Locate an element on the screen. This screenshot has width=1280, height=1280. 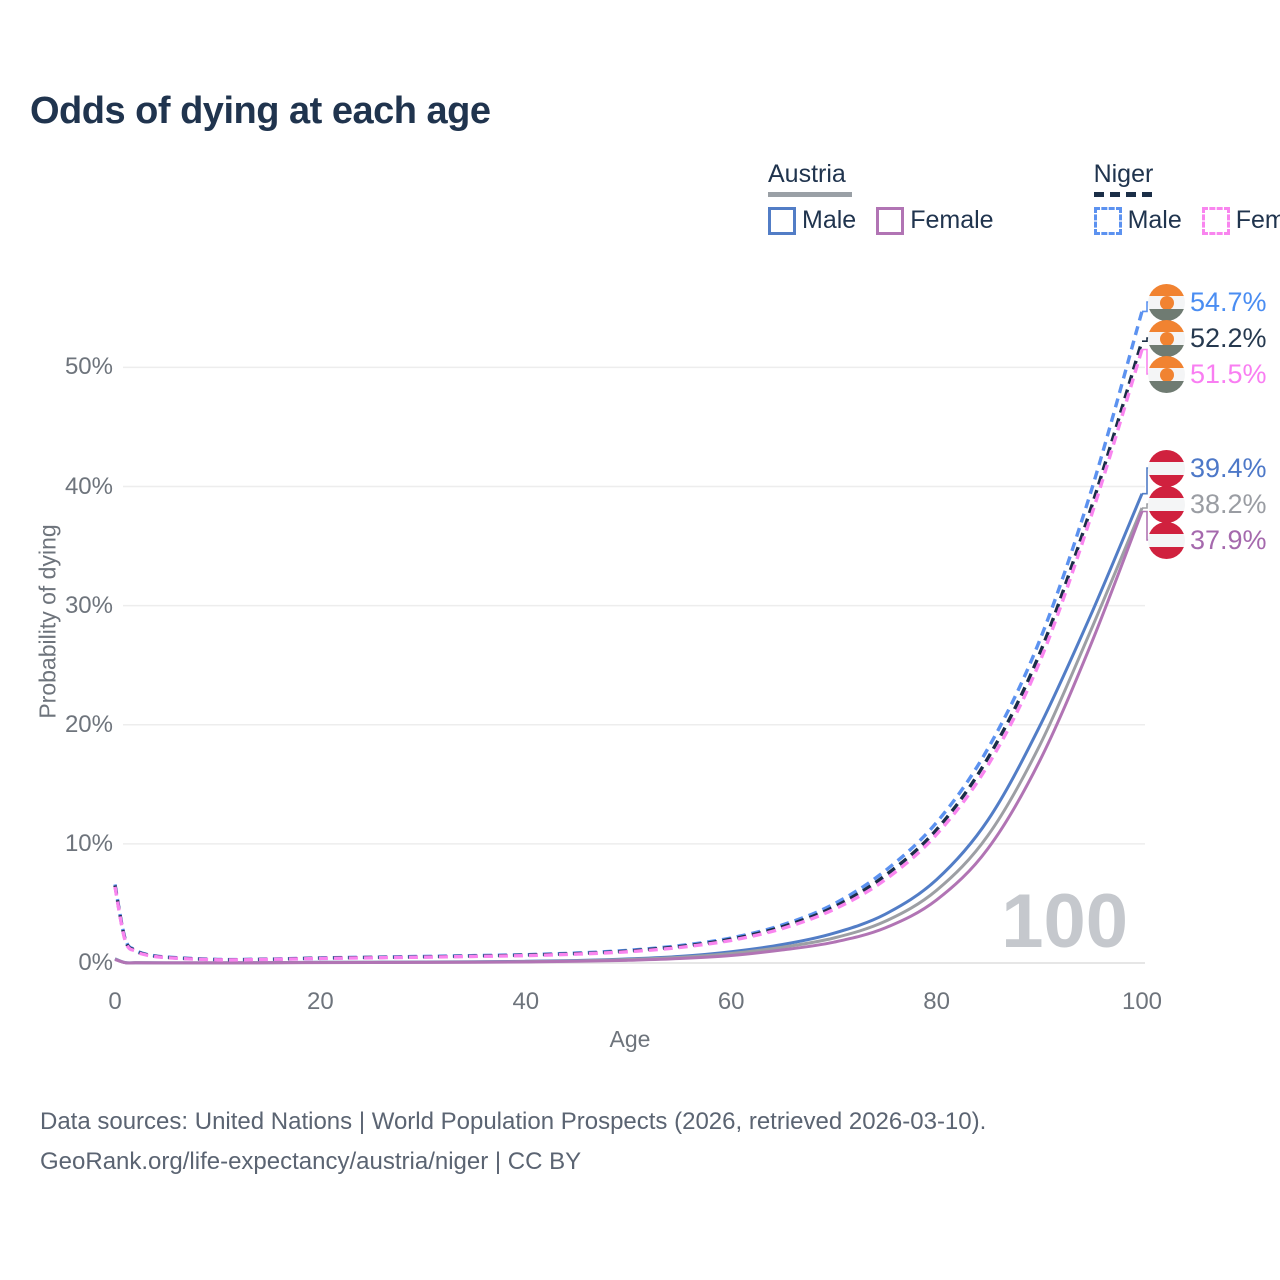
age-counter-watermark: 100 is located at coordinates (1064, 921).